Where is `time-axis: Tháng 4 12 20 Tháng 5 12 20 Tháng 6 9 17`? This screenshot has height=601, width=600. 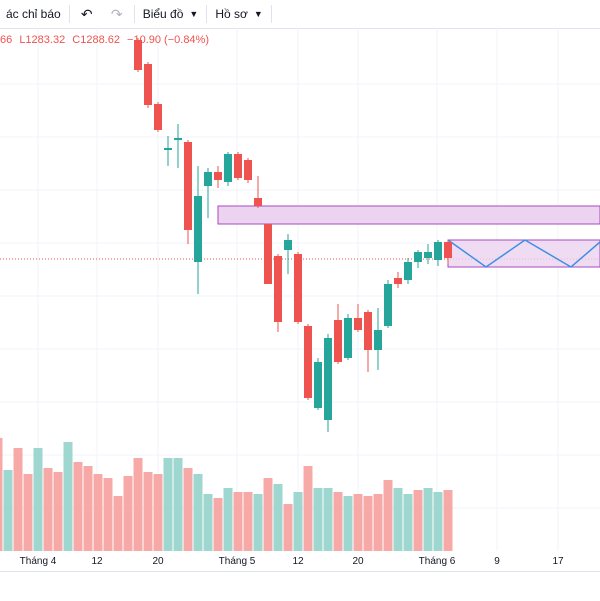
time-axis: Tháng 4 12 20 Tháng 5 12 20 Tháng 6 9 17 is located at coordinates (300, 561).